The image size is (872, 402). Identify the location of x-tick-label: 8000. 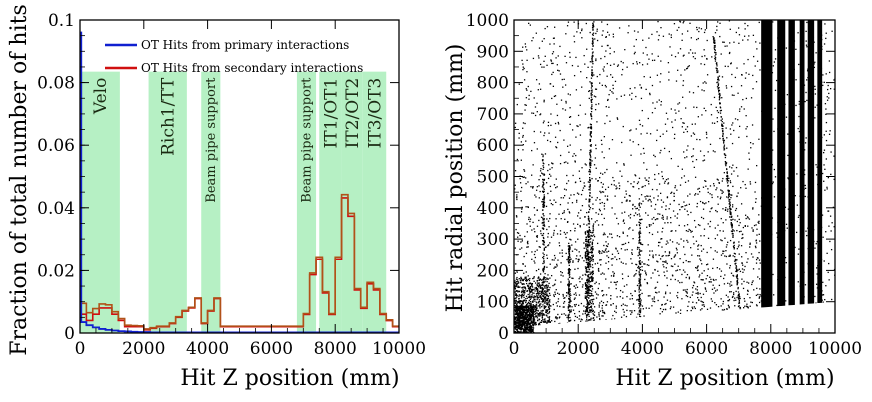
(770, 349).